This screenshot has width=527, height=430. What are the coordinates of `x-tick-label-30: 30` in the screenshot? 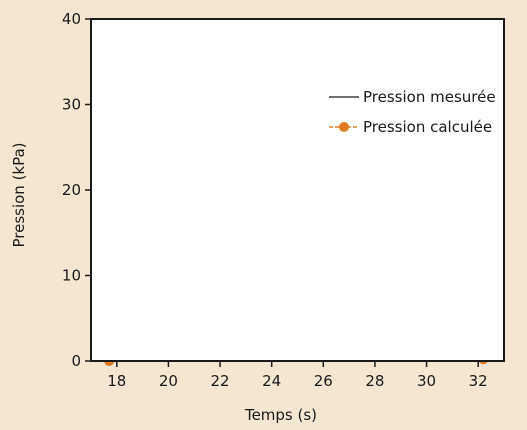 It's located at (426, 381).